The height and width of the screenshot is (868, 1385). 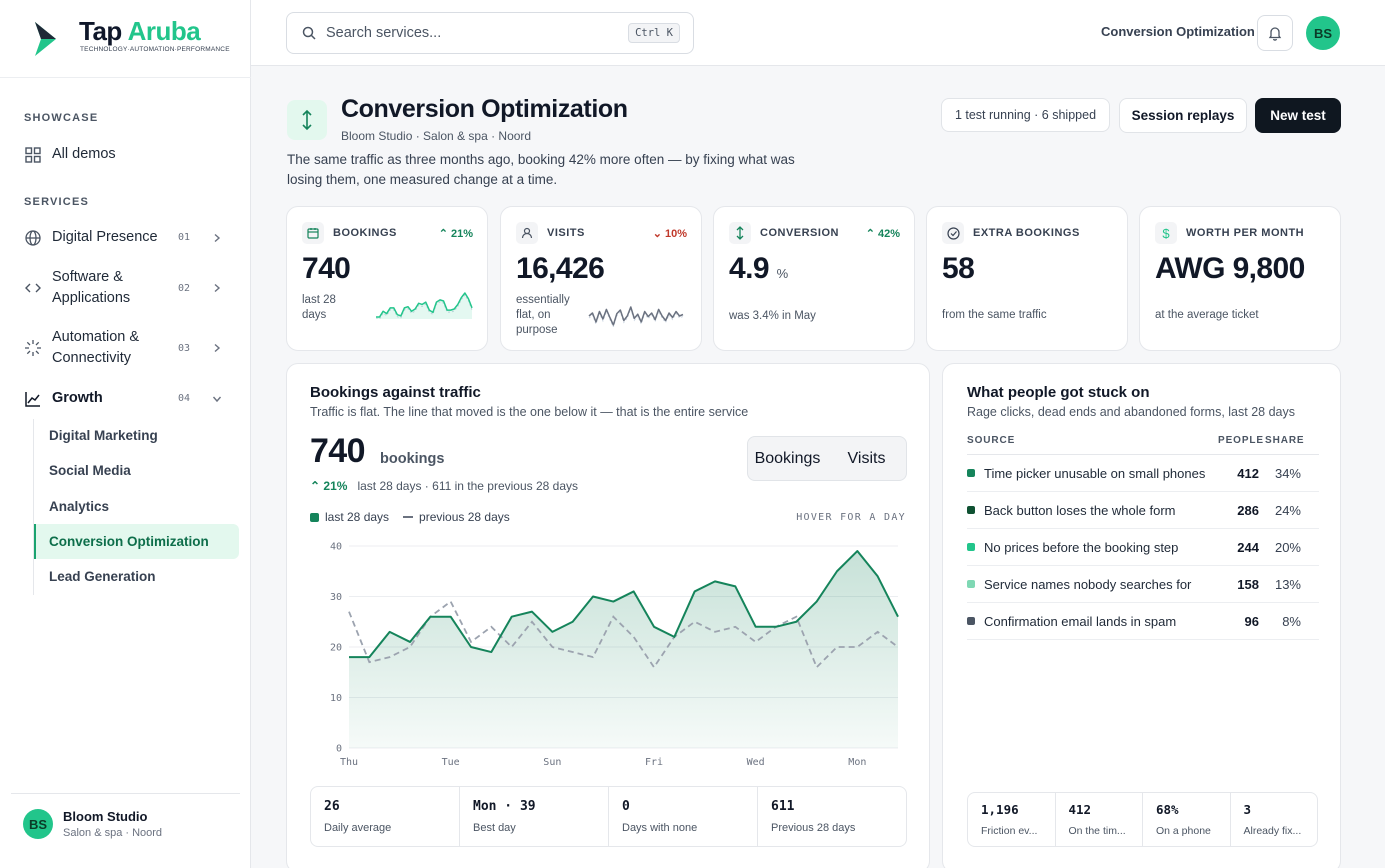 What do you see at coordinates (57, 202) in the screenshot?
I see `section-label-services: SERVICES` at bounding box center [57, 202].